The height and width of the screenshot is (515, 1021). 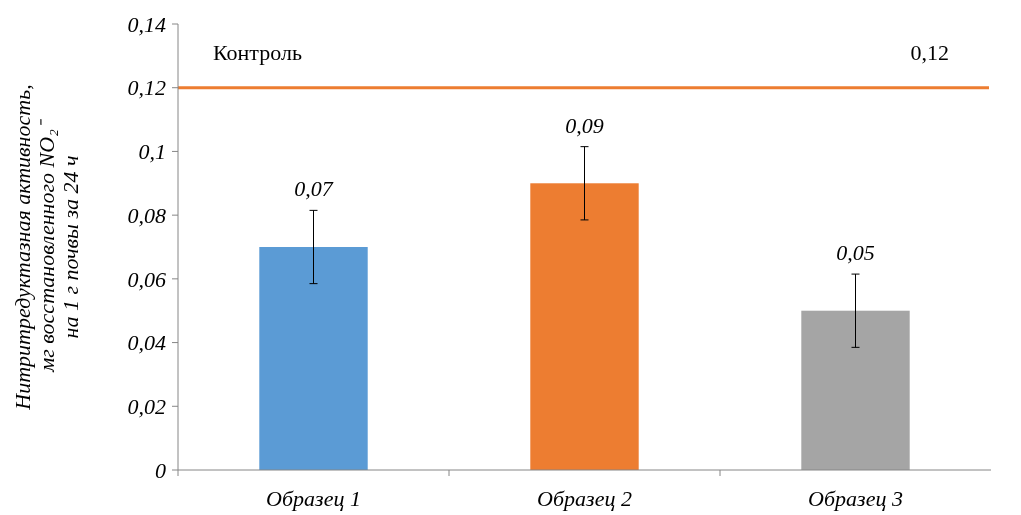 I want to click on y-tick-label: 0, so click(x=160, y=470).